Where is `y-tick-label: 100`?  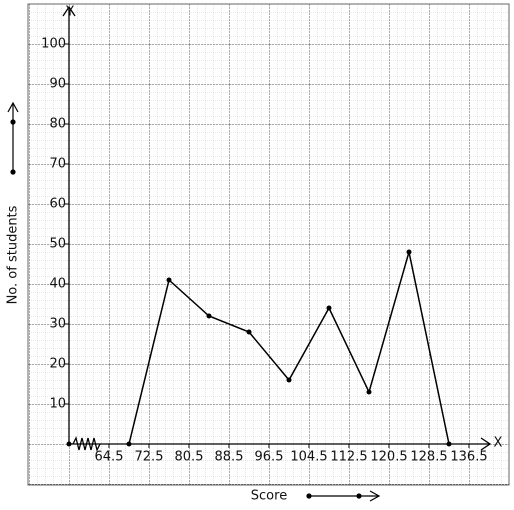 y-tick-label: 100 is located at coordinates (53, 44).